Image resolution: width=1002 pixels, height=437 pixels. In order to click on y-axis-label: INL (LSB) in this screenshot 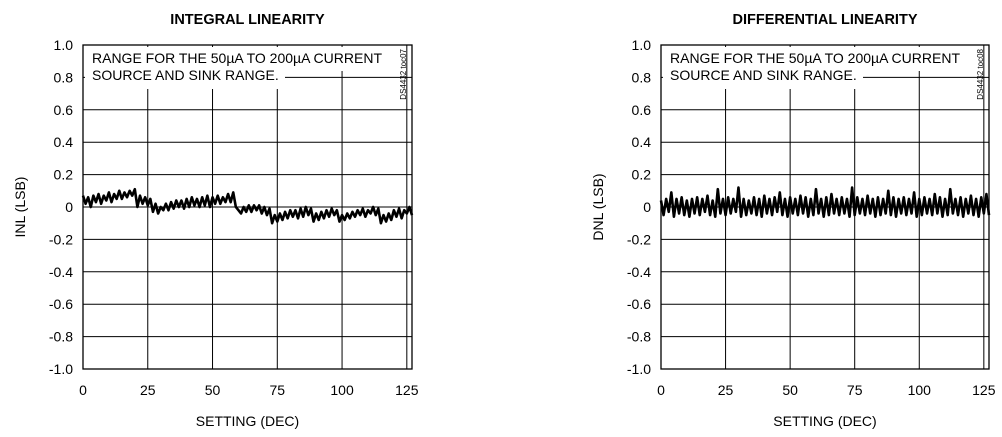, I will do `click(20, 207)`.